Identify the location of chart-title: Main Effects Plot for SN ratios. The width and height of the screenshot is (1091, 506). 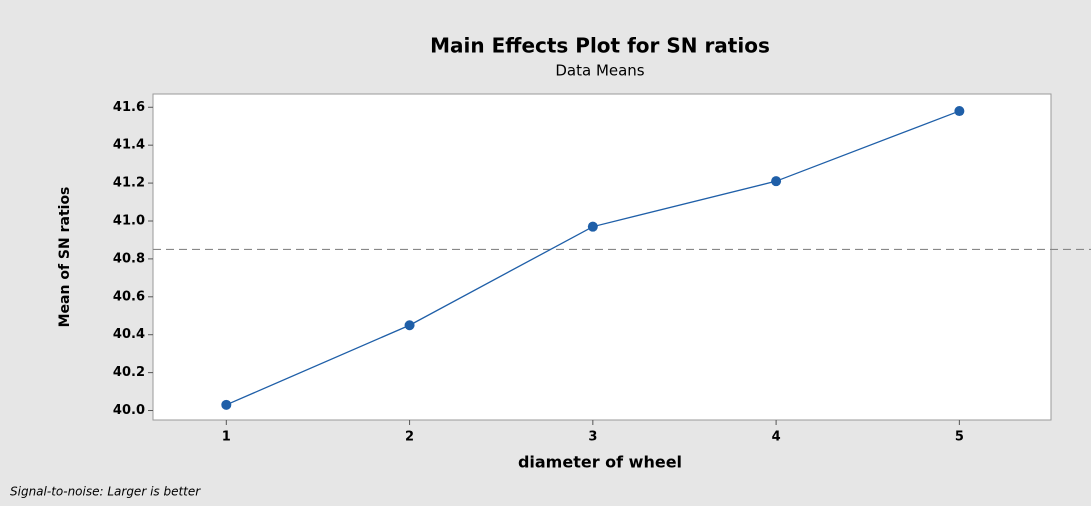
(600, 46).